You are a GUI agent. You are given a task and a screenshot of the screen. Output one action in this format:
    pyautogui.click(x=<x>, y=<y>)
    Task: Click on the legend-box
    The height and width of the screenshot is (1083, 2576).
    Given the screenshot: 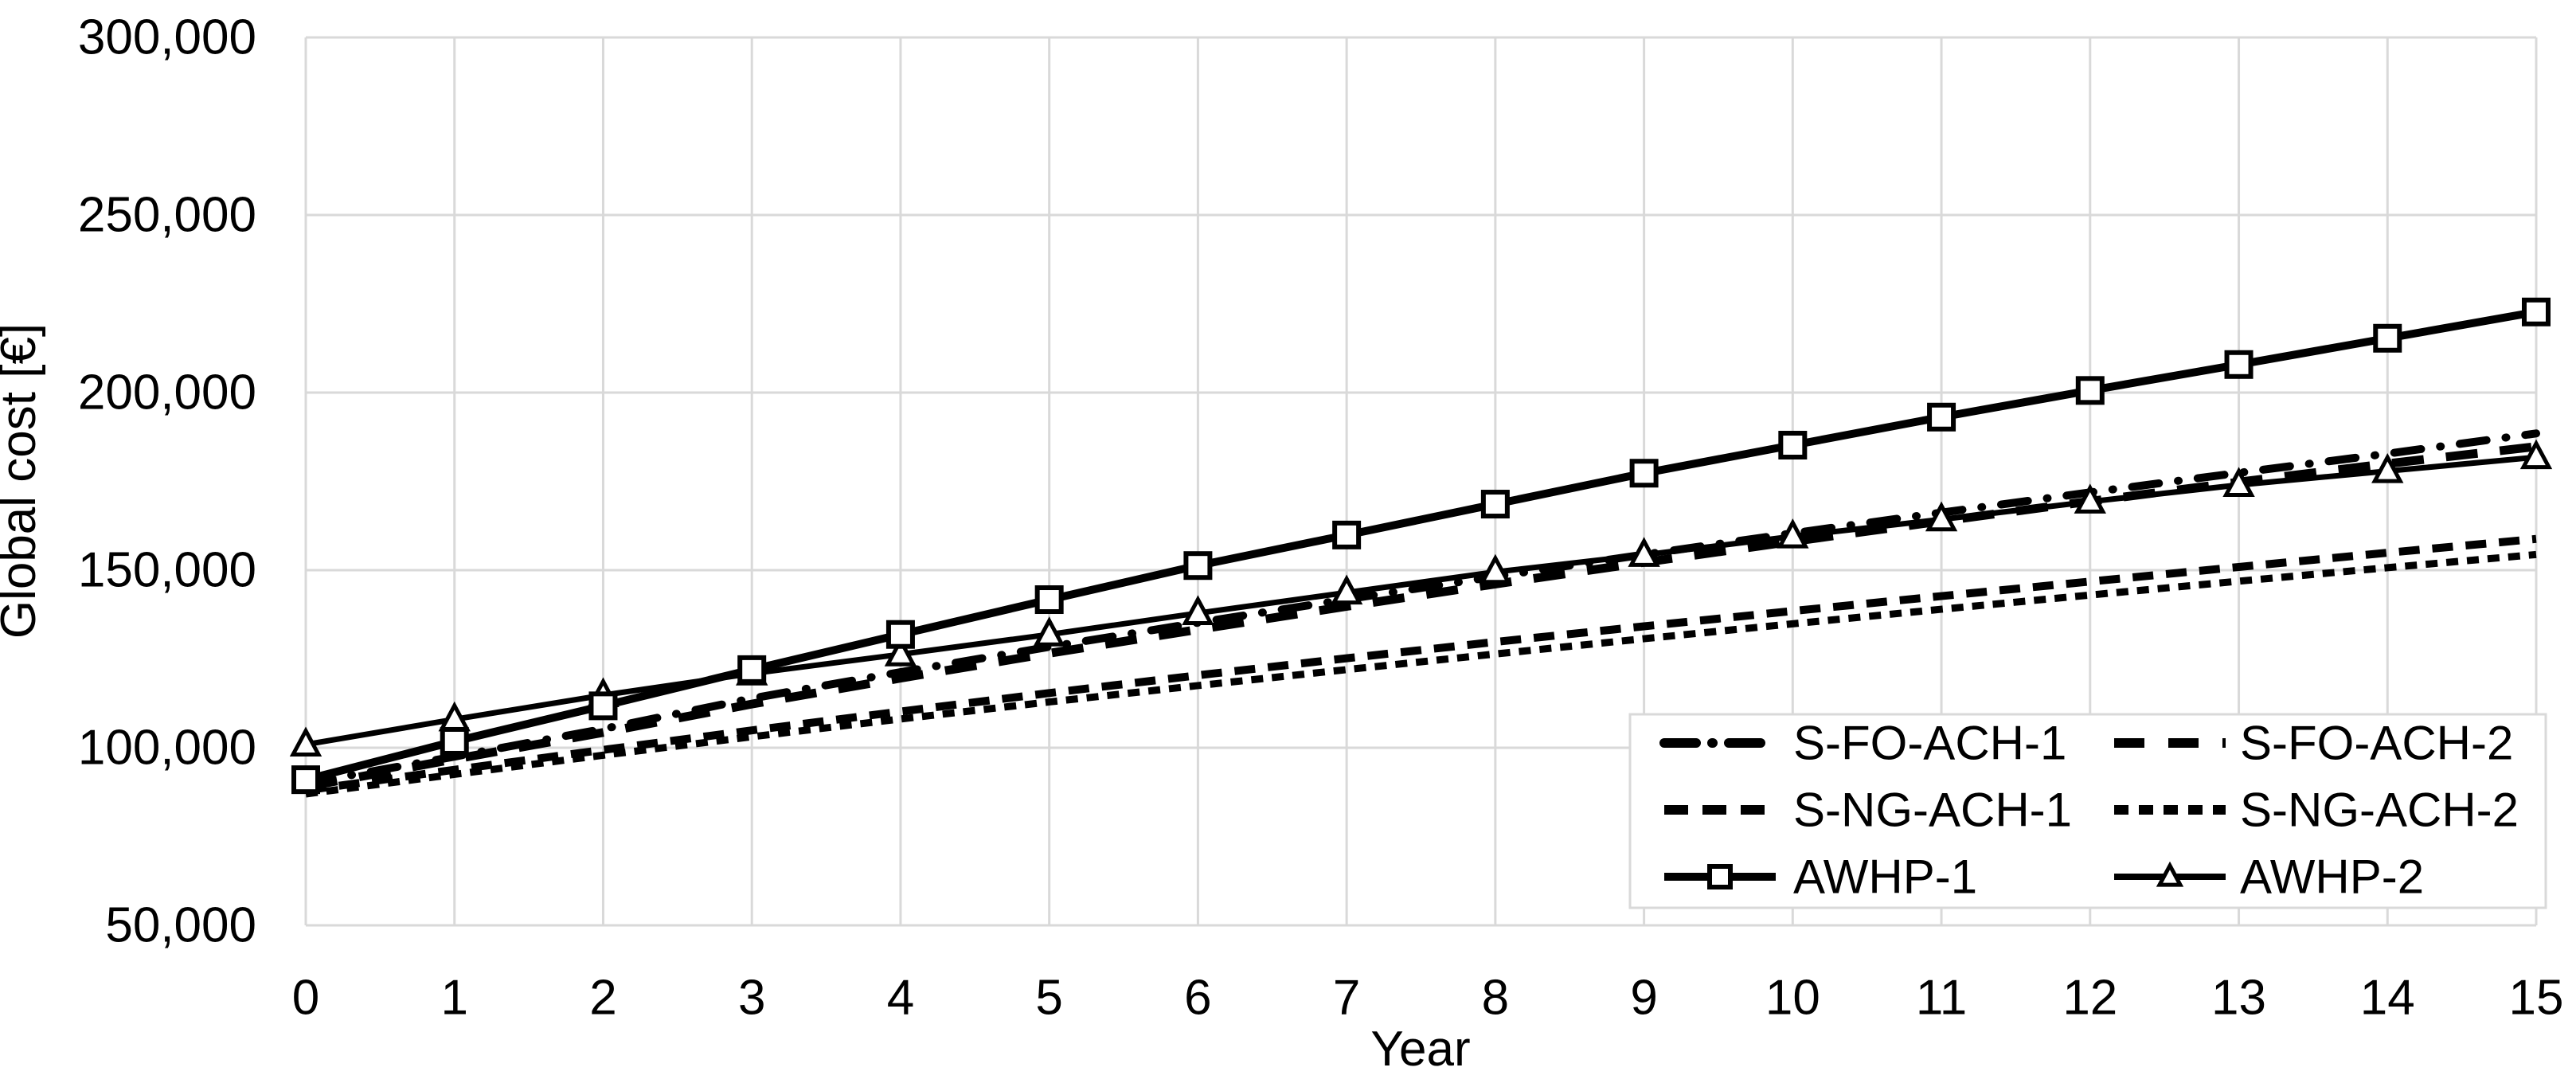 What is the action you would take?
    pyautogui.click(x=2087, y=811)
    